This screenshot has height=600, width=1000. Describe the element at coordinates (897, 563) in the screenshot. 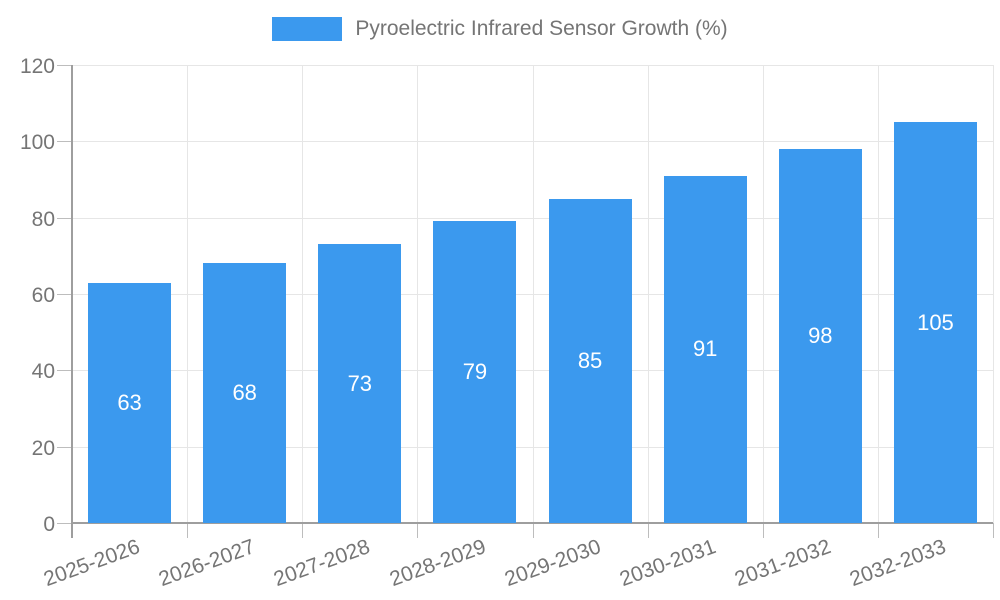

I see `x-axis-tick-label: 2032-2033` at that location.